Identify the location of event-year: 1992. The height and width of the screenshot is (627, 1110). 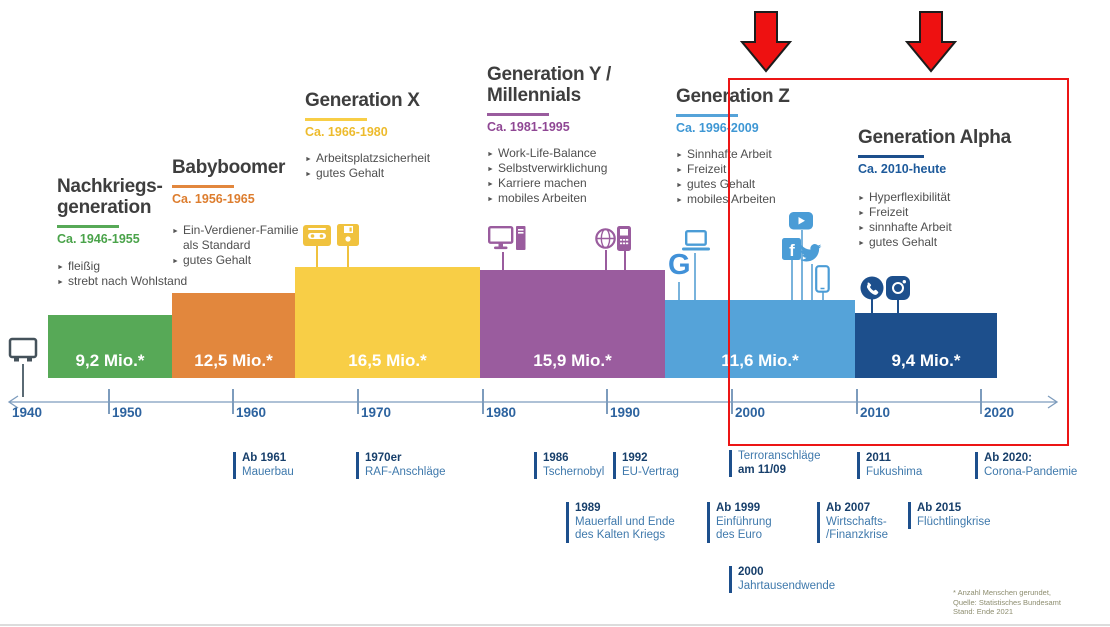
(635, 458).